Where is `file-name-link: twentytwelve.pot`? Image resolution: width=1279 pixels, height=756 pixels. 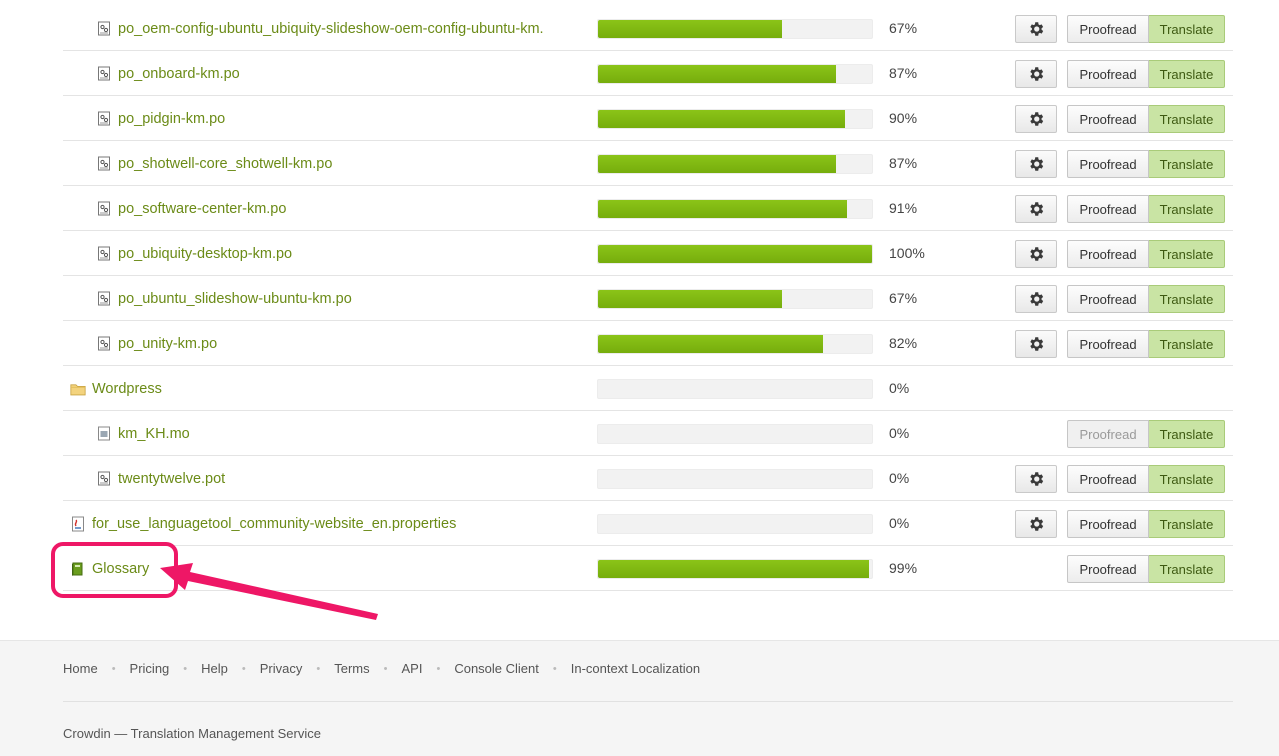
file-name-link: twentytwelve.pot is located at coordinates (172, 478).